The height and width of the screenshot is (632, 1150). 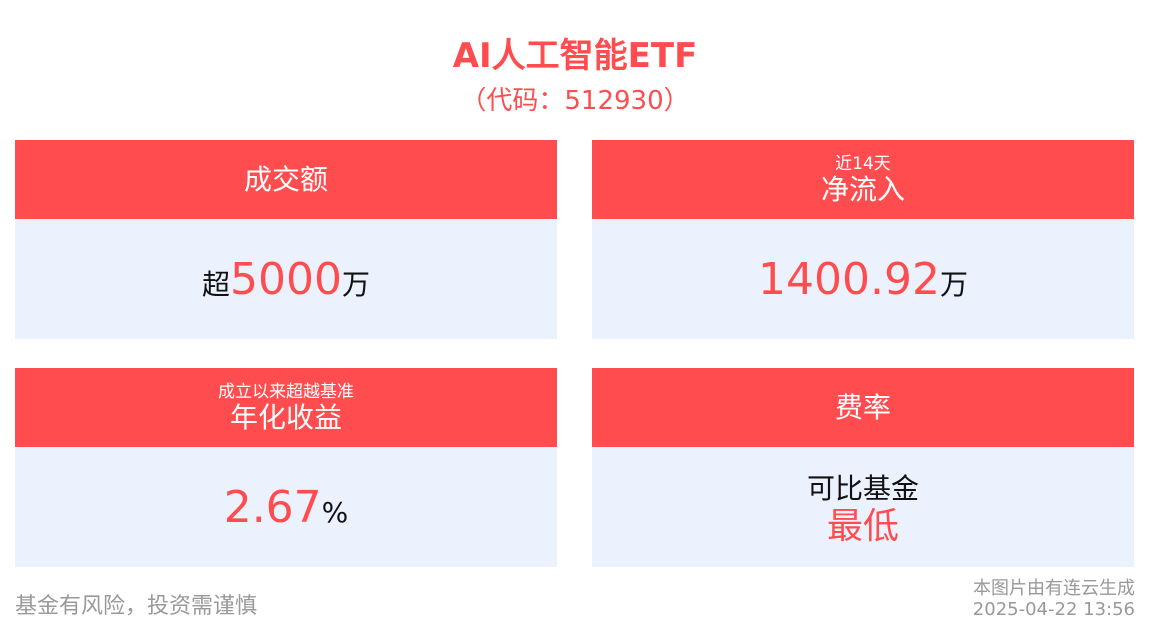 I want to click on value-number: 2.67, so click(x=272, y=507).